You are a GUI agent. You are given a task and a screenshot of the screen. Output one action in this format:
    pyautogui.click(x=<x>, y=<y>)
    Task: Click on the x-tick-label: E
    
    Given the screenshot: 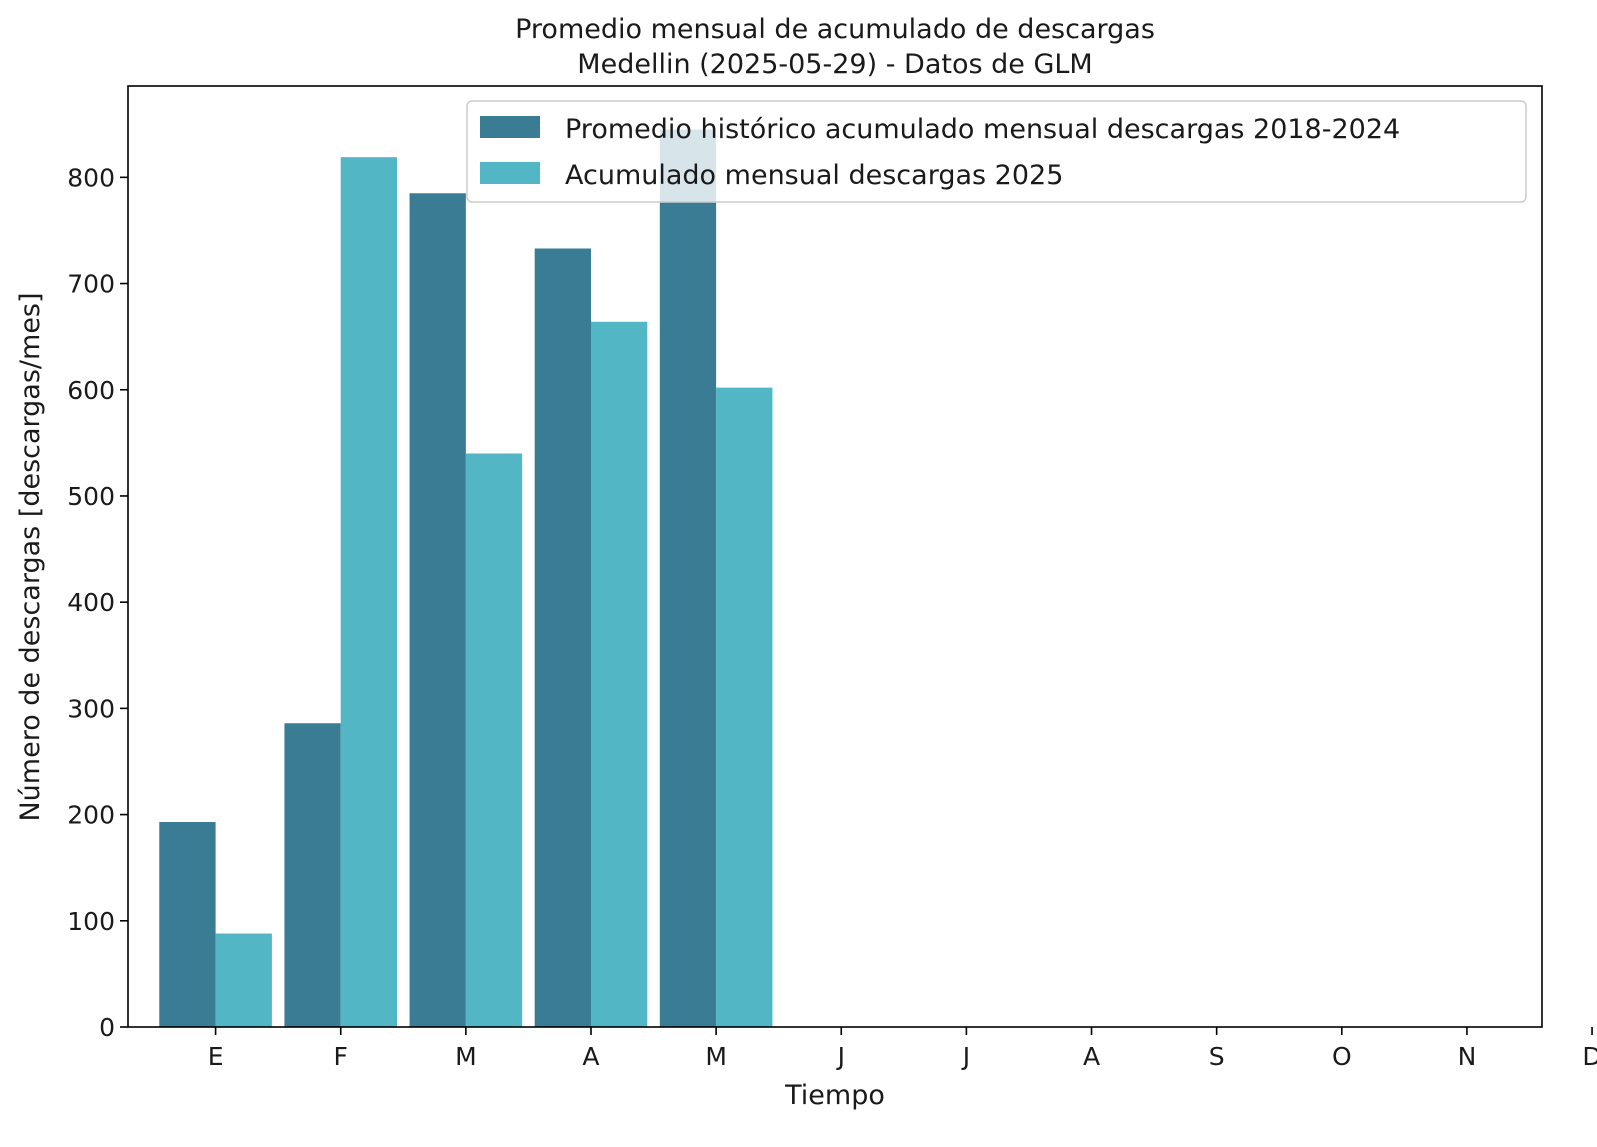 What is the action you would take?
    pyautogui.click(x=216, y=1056)
    